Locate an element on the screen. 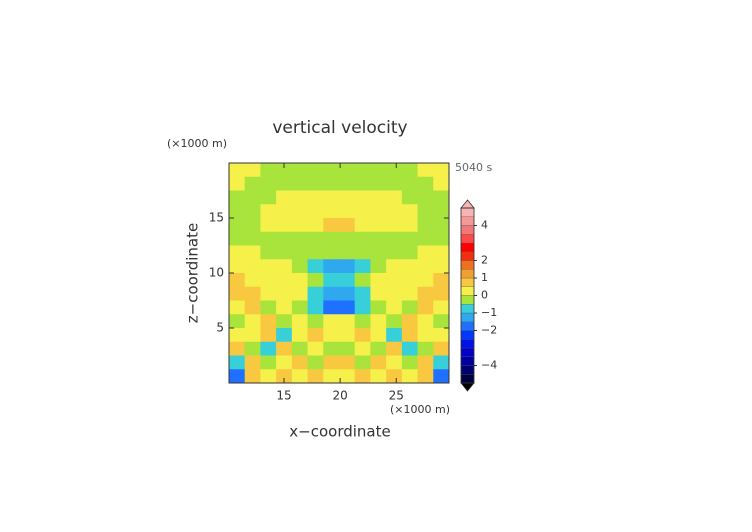  colorbar-tick-label: −1 is located at coordinates (489, 312).